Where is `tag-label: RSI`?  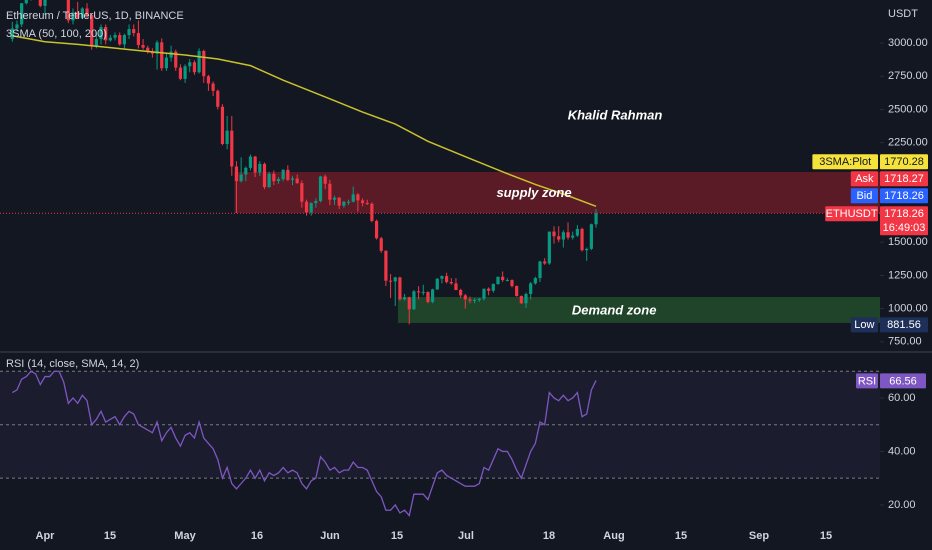
tag-label: RSI is located at coordinates (867, 381).